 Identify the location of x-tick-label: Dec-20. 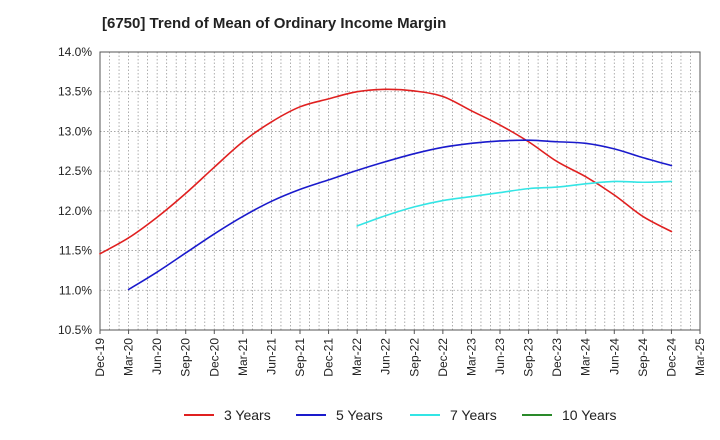
(214, 357).